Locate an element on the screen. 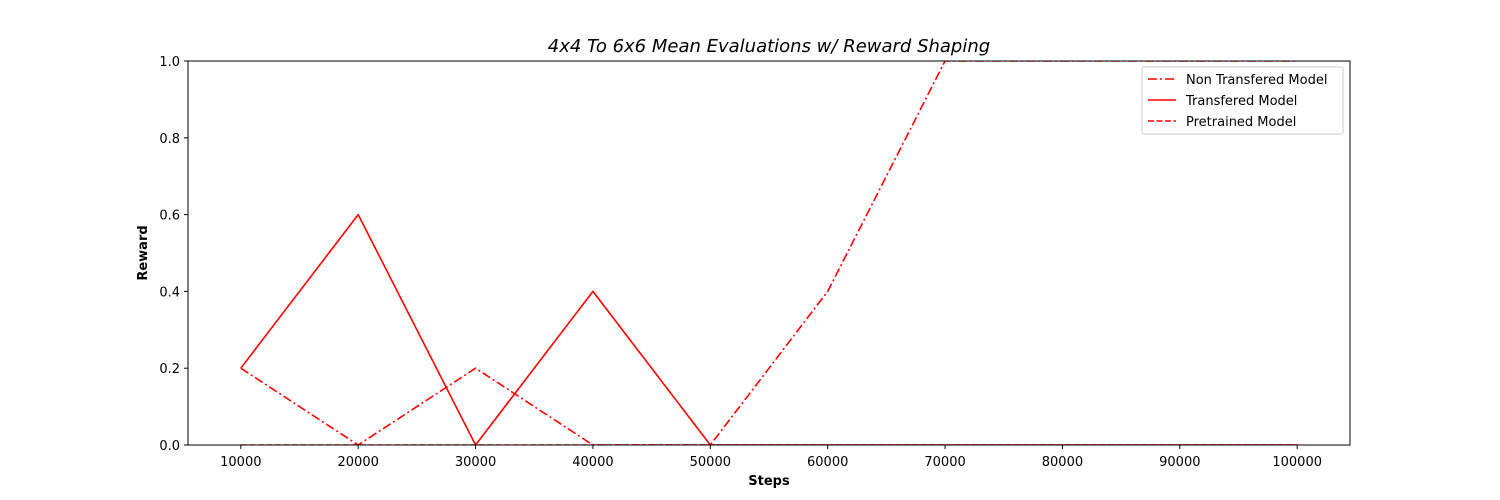 The width and height of the screenshot is (1500, 500). legend-frame is located at coordinates (1242, 100).